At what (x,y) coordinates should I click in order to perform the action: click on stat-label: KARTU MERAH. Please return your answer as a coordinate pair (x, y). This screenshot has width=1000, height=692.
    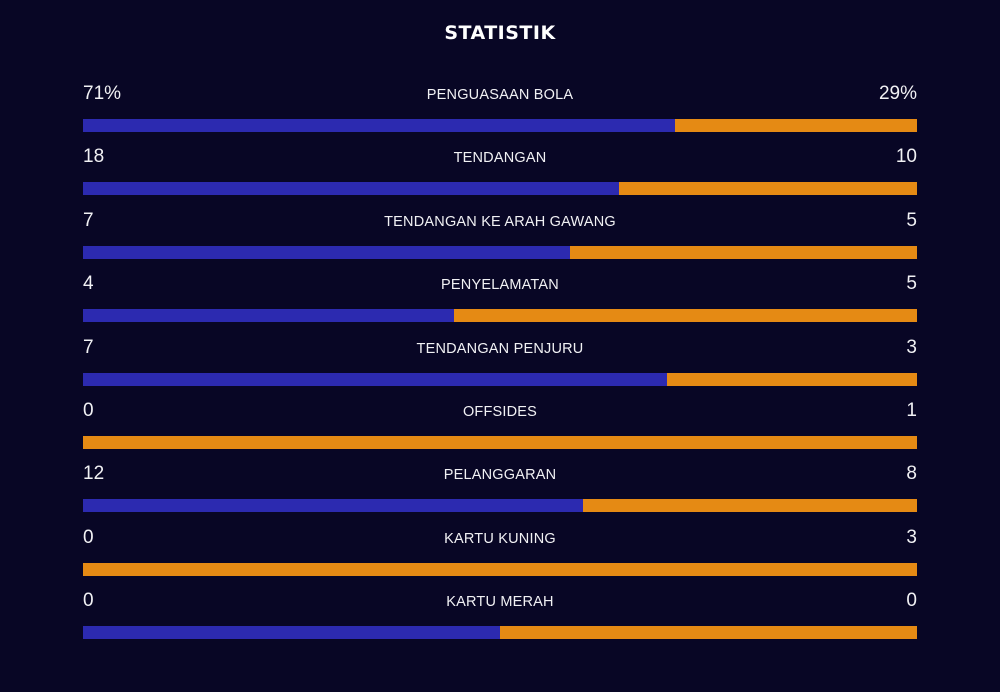
    Looking at the image, I should click on (500, 602).